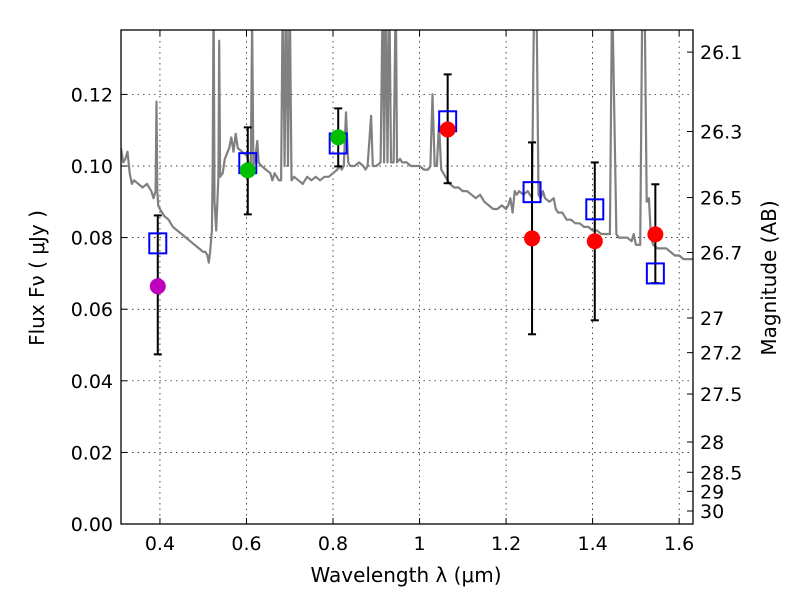 Image resolution: width=800 pixels, height=600 pixels. What do you see at coordinates (721, 395) in the screenshot?
I see `right-tick-label: 27.5` at bounding box center [721, 395].